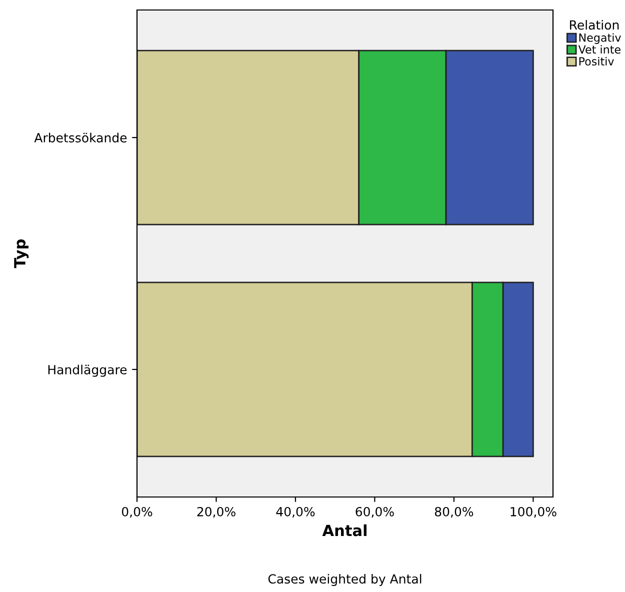 The image size is (625, 592). What do you see at coordinates (87, 370) in the screenshot?
I see `y-tick-label: Handläggare` at bounding box center [87, 370].